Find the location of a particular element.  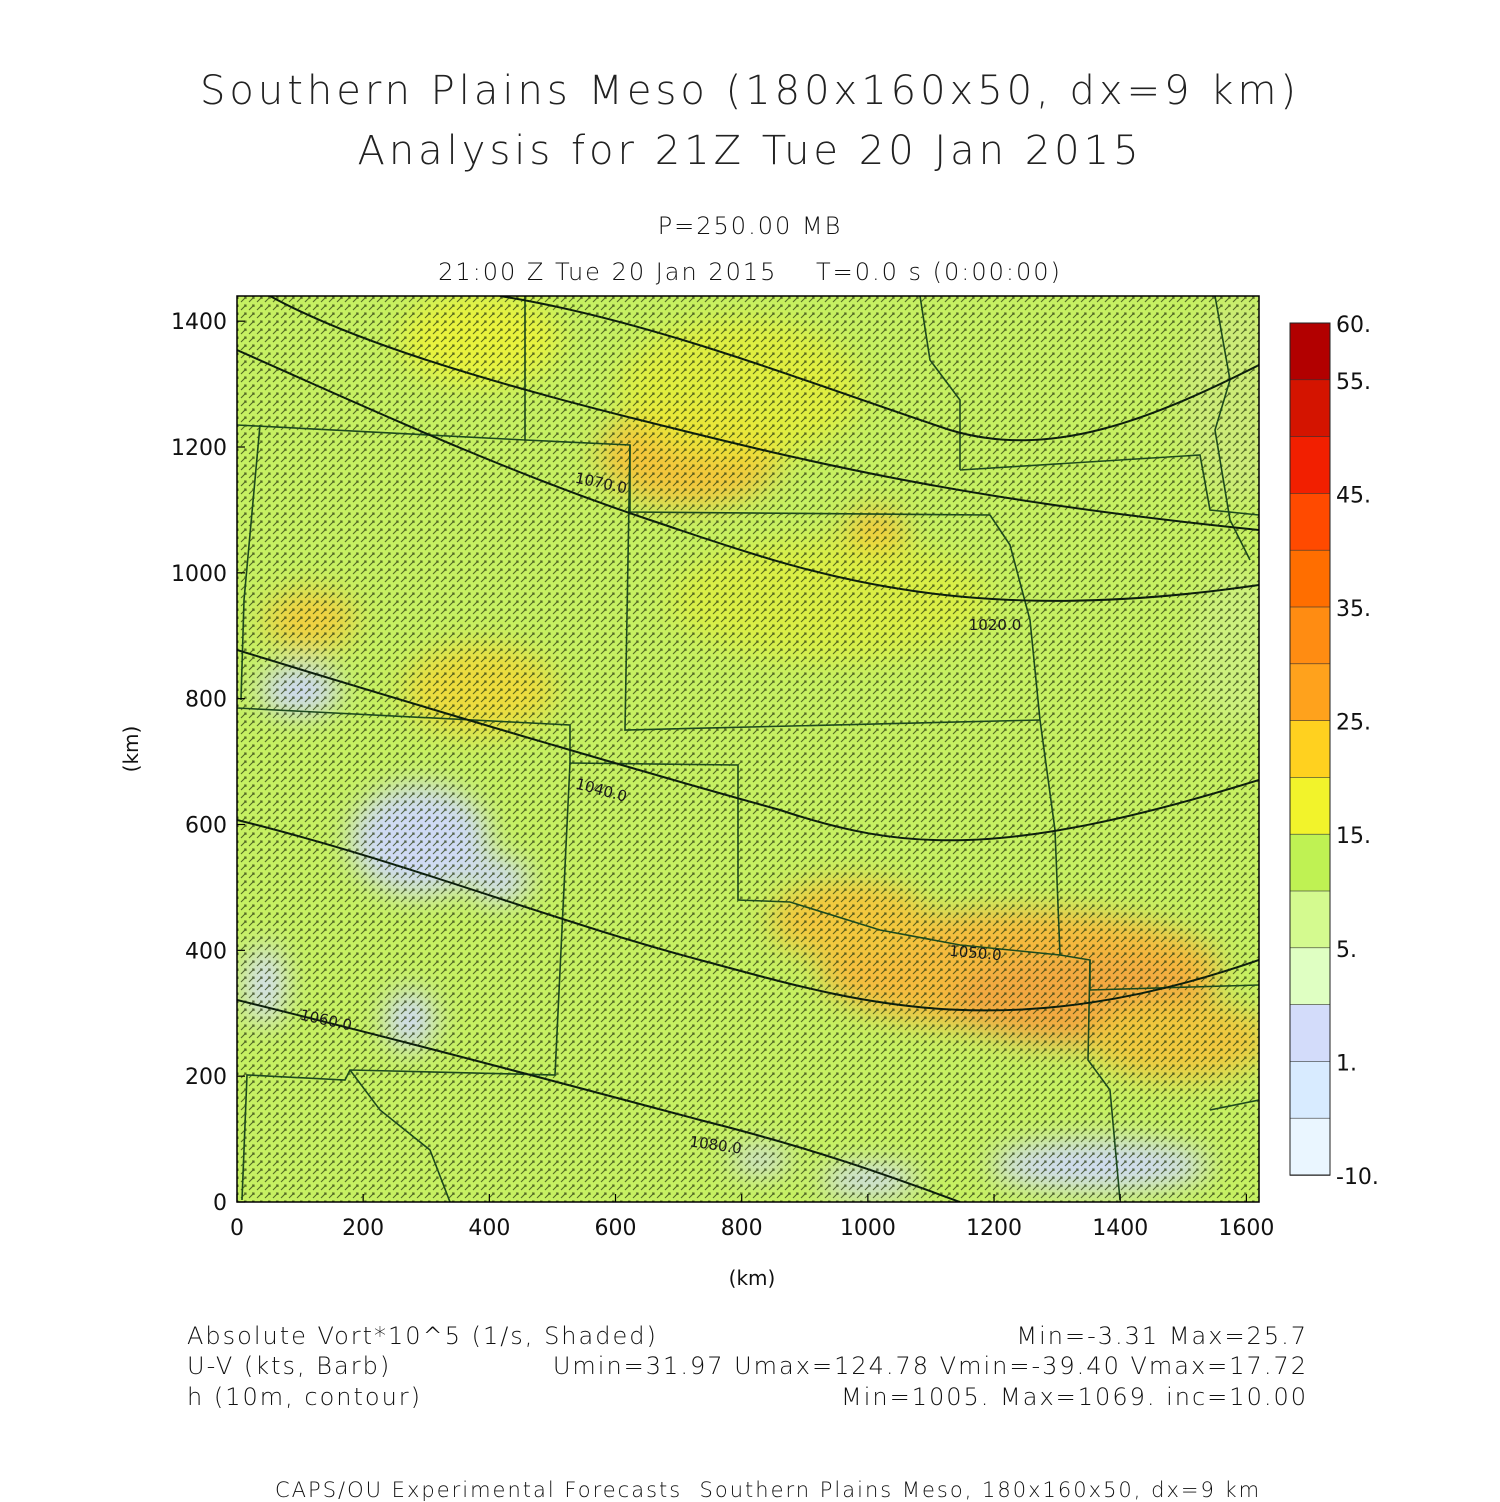

title-line-2: Analysis for 21Z Tue 20 Jan 2015 is located at coordinates (750, 151).